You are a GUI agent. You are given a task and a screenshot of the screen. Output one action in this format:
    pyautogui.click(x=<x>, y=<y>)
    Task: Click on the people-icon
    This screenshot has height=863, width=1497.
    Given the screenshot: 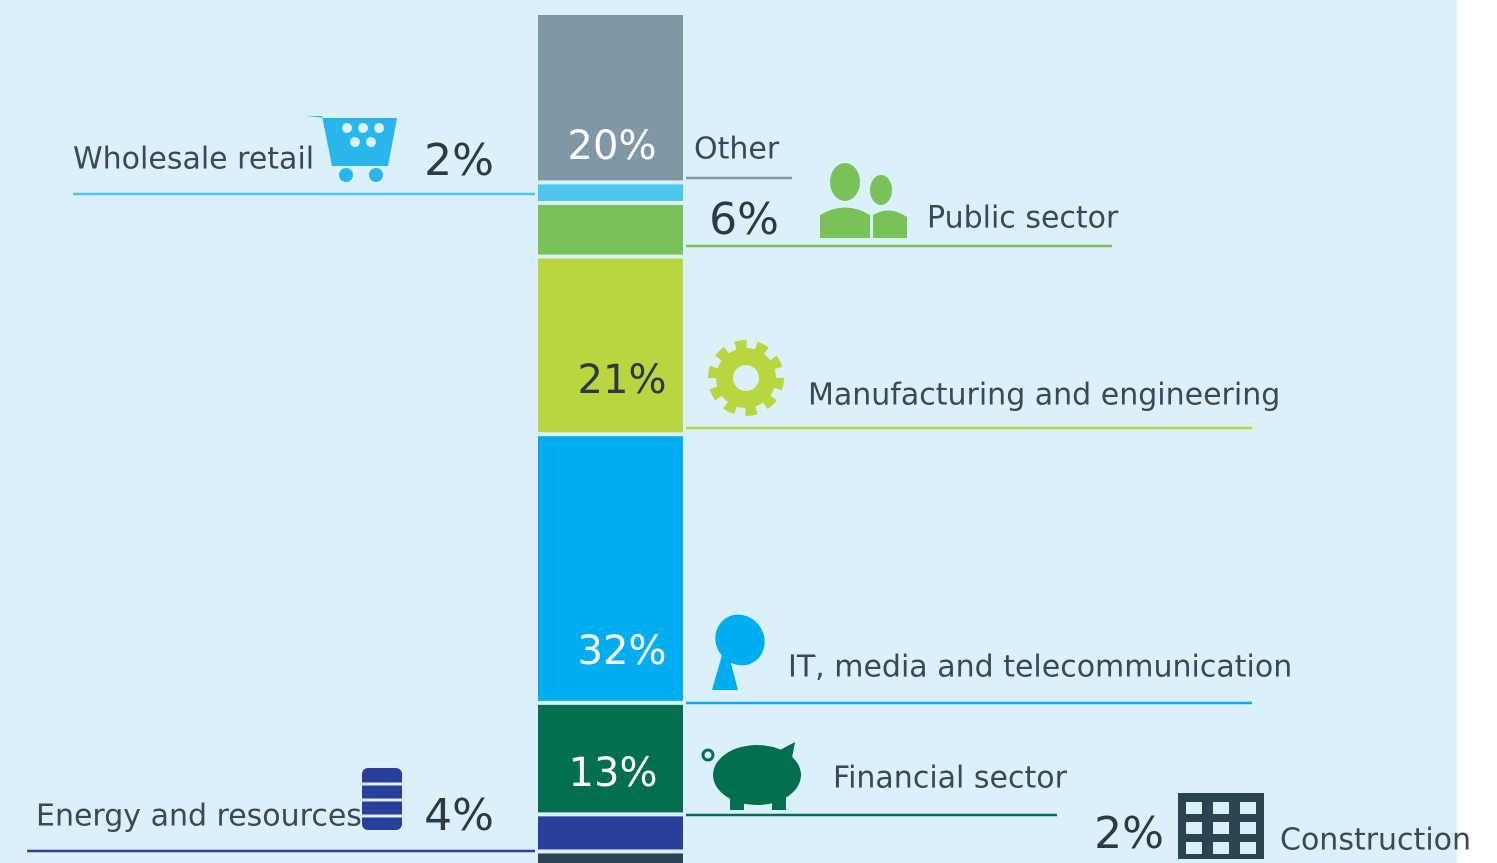 What is the action you would take?
    pyautogui.click(x=863, y=200)
    